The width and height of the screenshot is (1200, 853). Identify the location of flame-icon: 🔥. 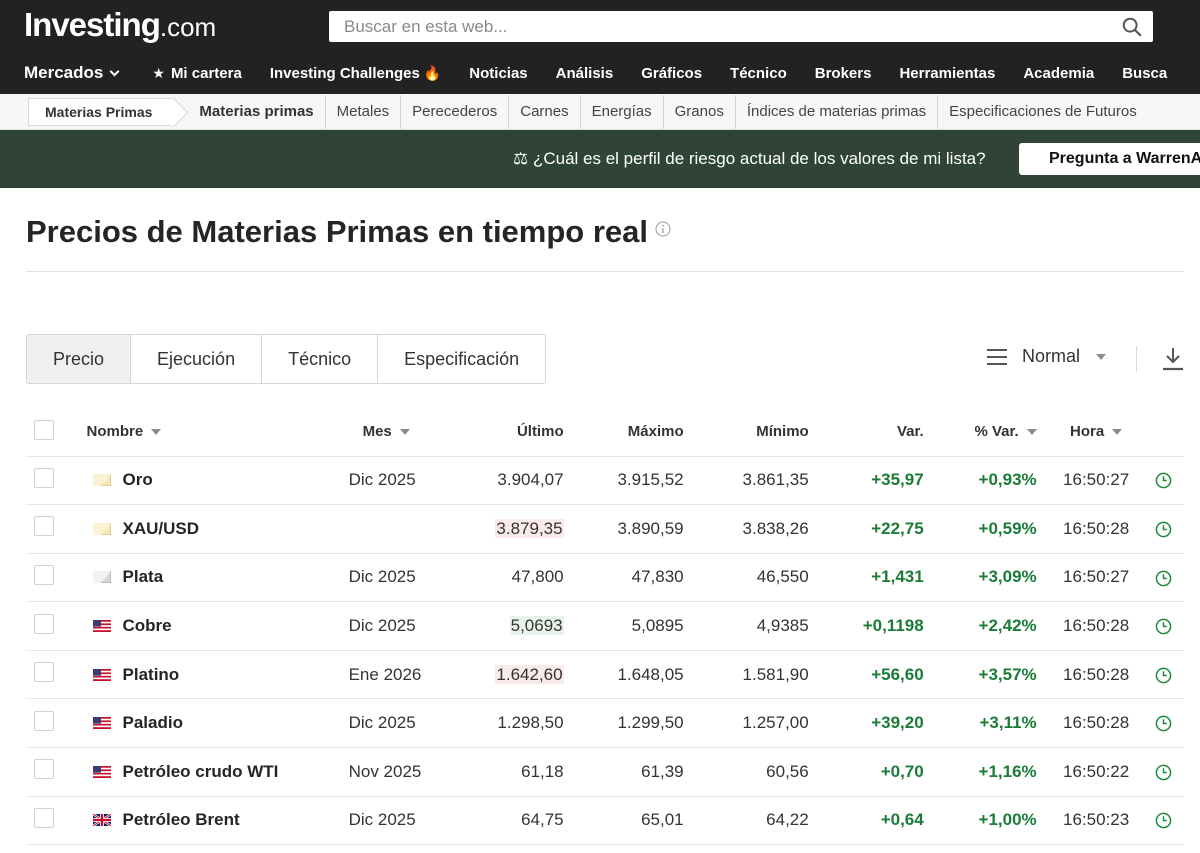
(432, 72).